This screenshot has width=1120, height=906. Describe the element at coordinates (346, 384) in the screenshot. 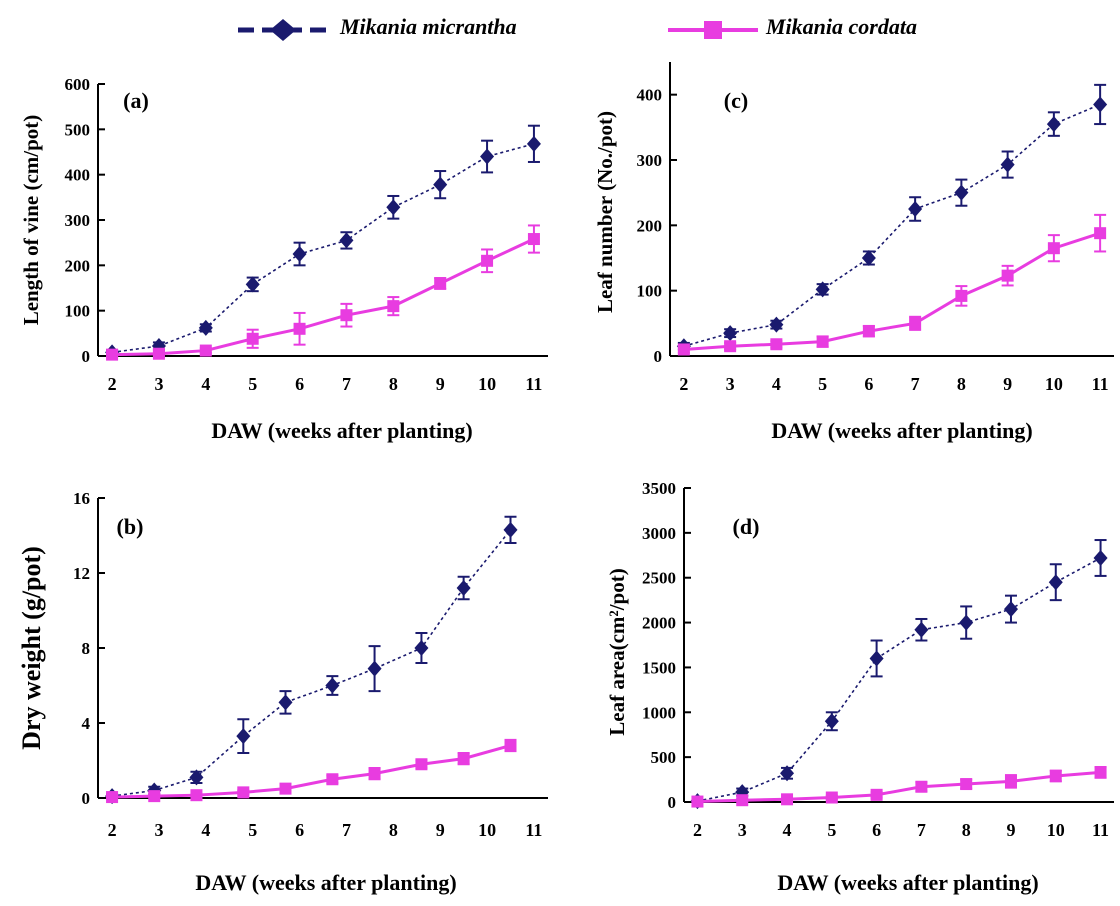

I see `panel-a-x-tick-label: 7` at that location.